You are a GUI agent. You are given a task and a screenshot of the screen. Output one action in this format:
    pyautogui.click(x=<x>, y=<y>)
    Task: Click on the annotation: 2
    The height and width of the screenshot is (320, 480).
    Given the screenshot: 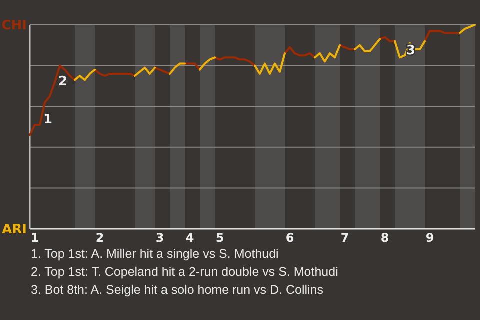 What is the action you would take?
    pyautogui.click(x=63, y=82)
    